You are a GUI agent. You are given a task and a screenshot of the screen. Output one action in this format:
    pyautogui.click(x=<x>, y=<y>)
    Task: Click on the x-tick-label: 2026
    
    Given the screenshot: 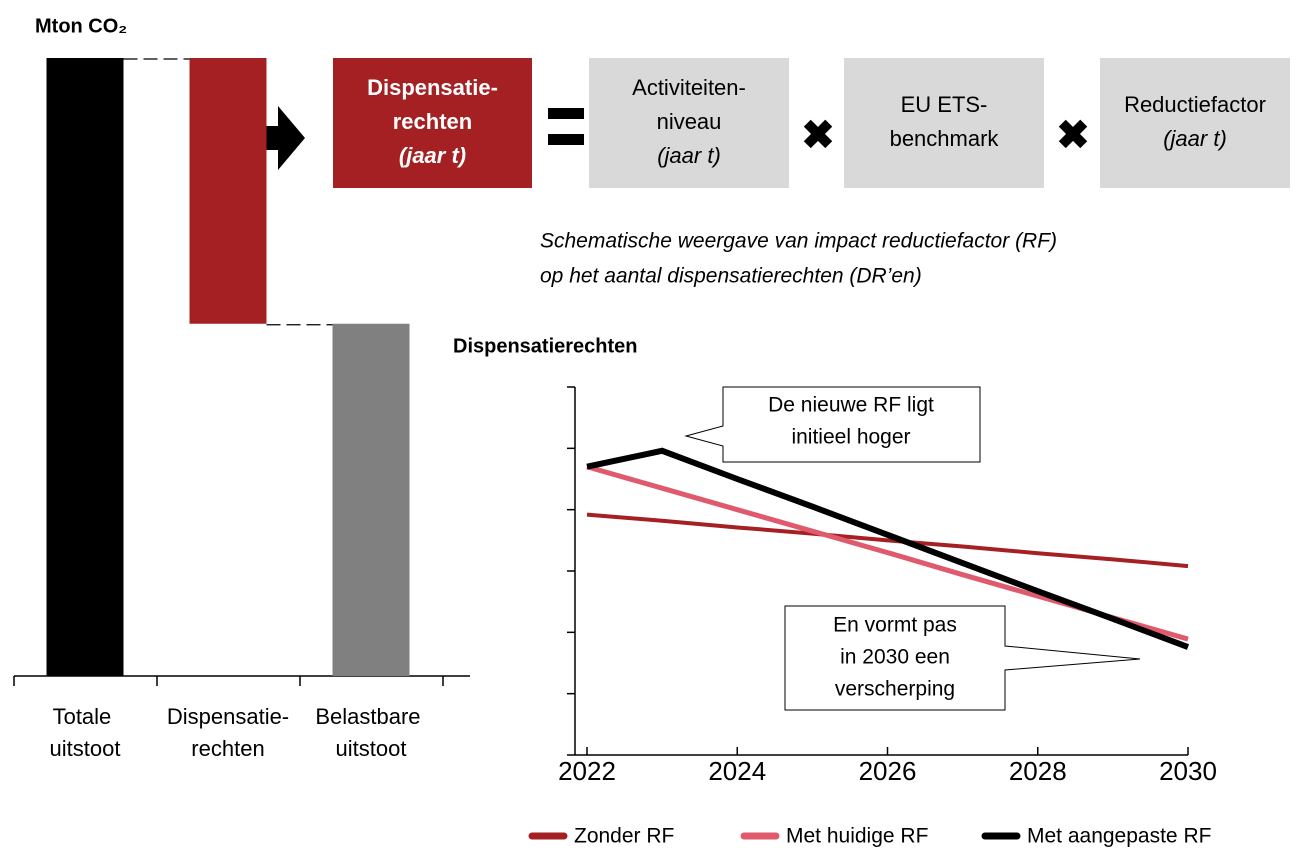 What is the action you would take?
    pyautogui.click(x=888, y=771)
    